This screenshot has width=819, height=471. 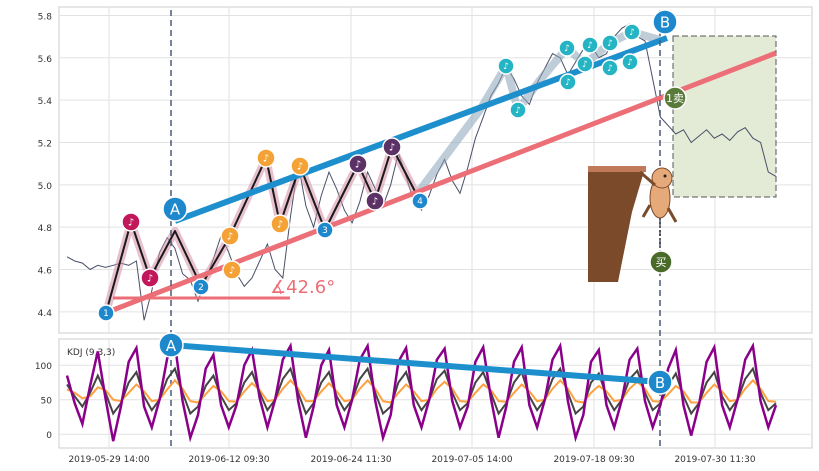 I want to click on kdj-y-tick-label: 50, so click(x=47, y=402).